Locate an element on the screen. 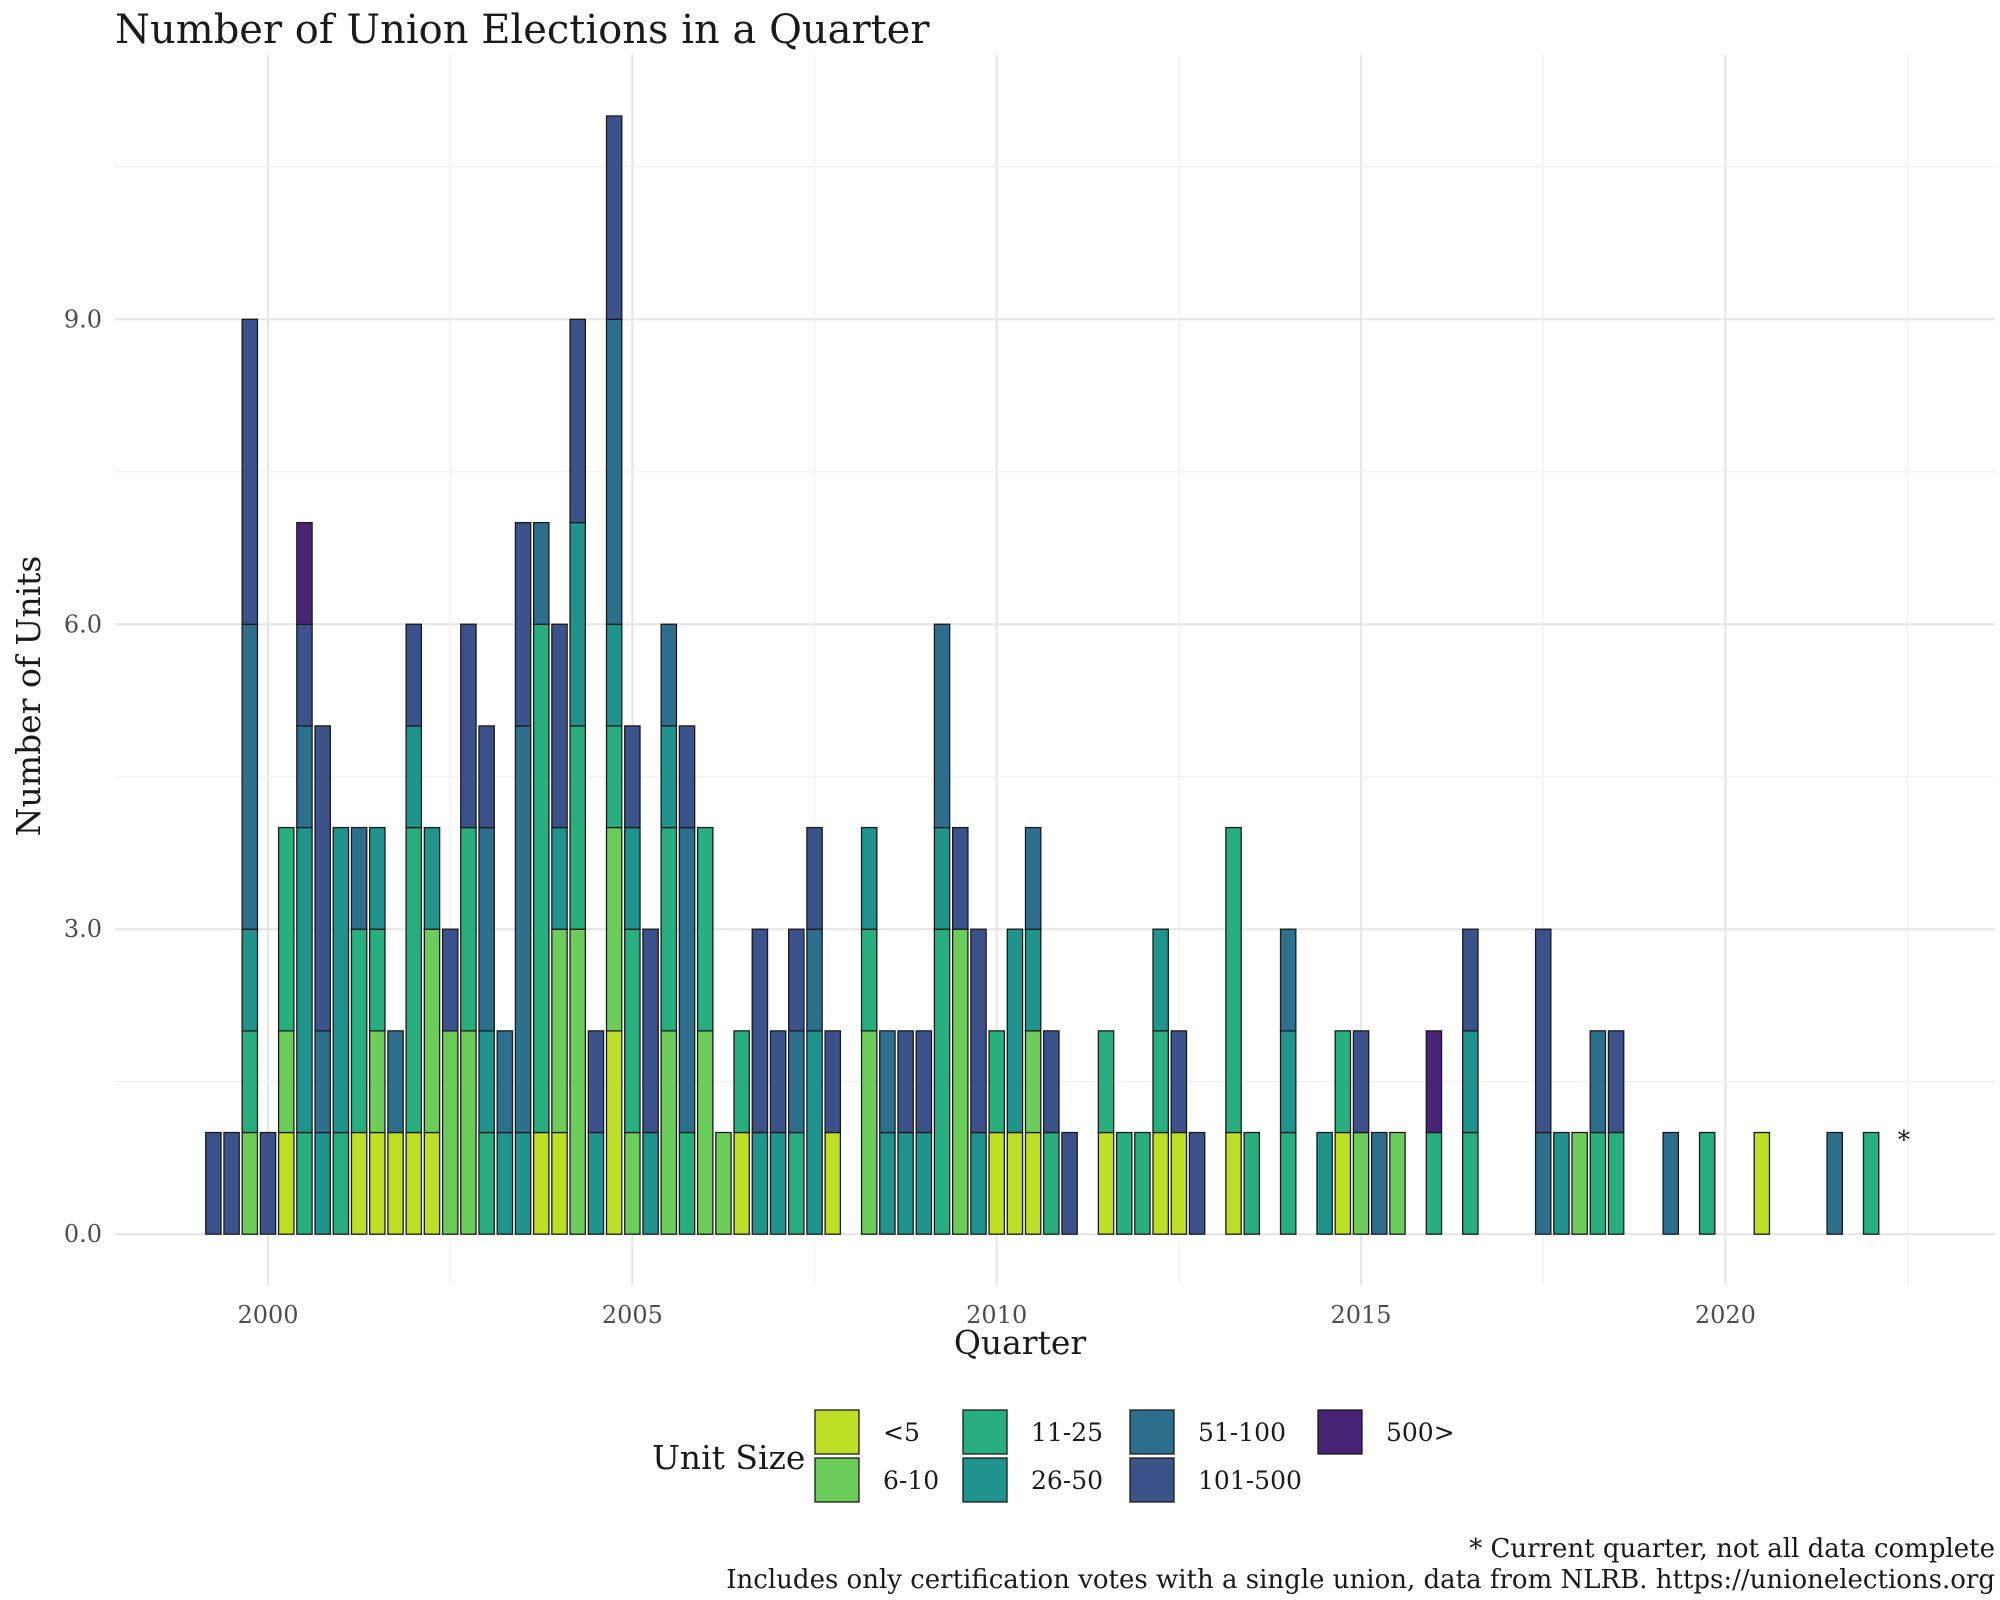 This screenshot has width=2000, height=1600. x-axis-title: Quarter is located at coordinates (1020, 1342).